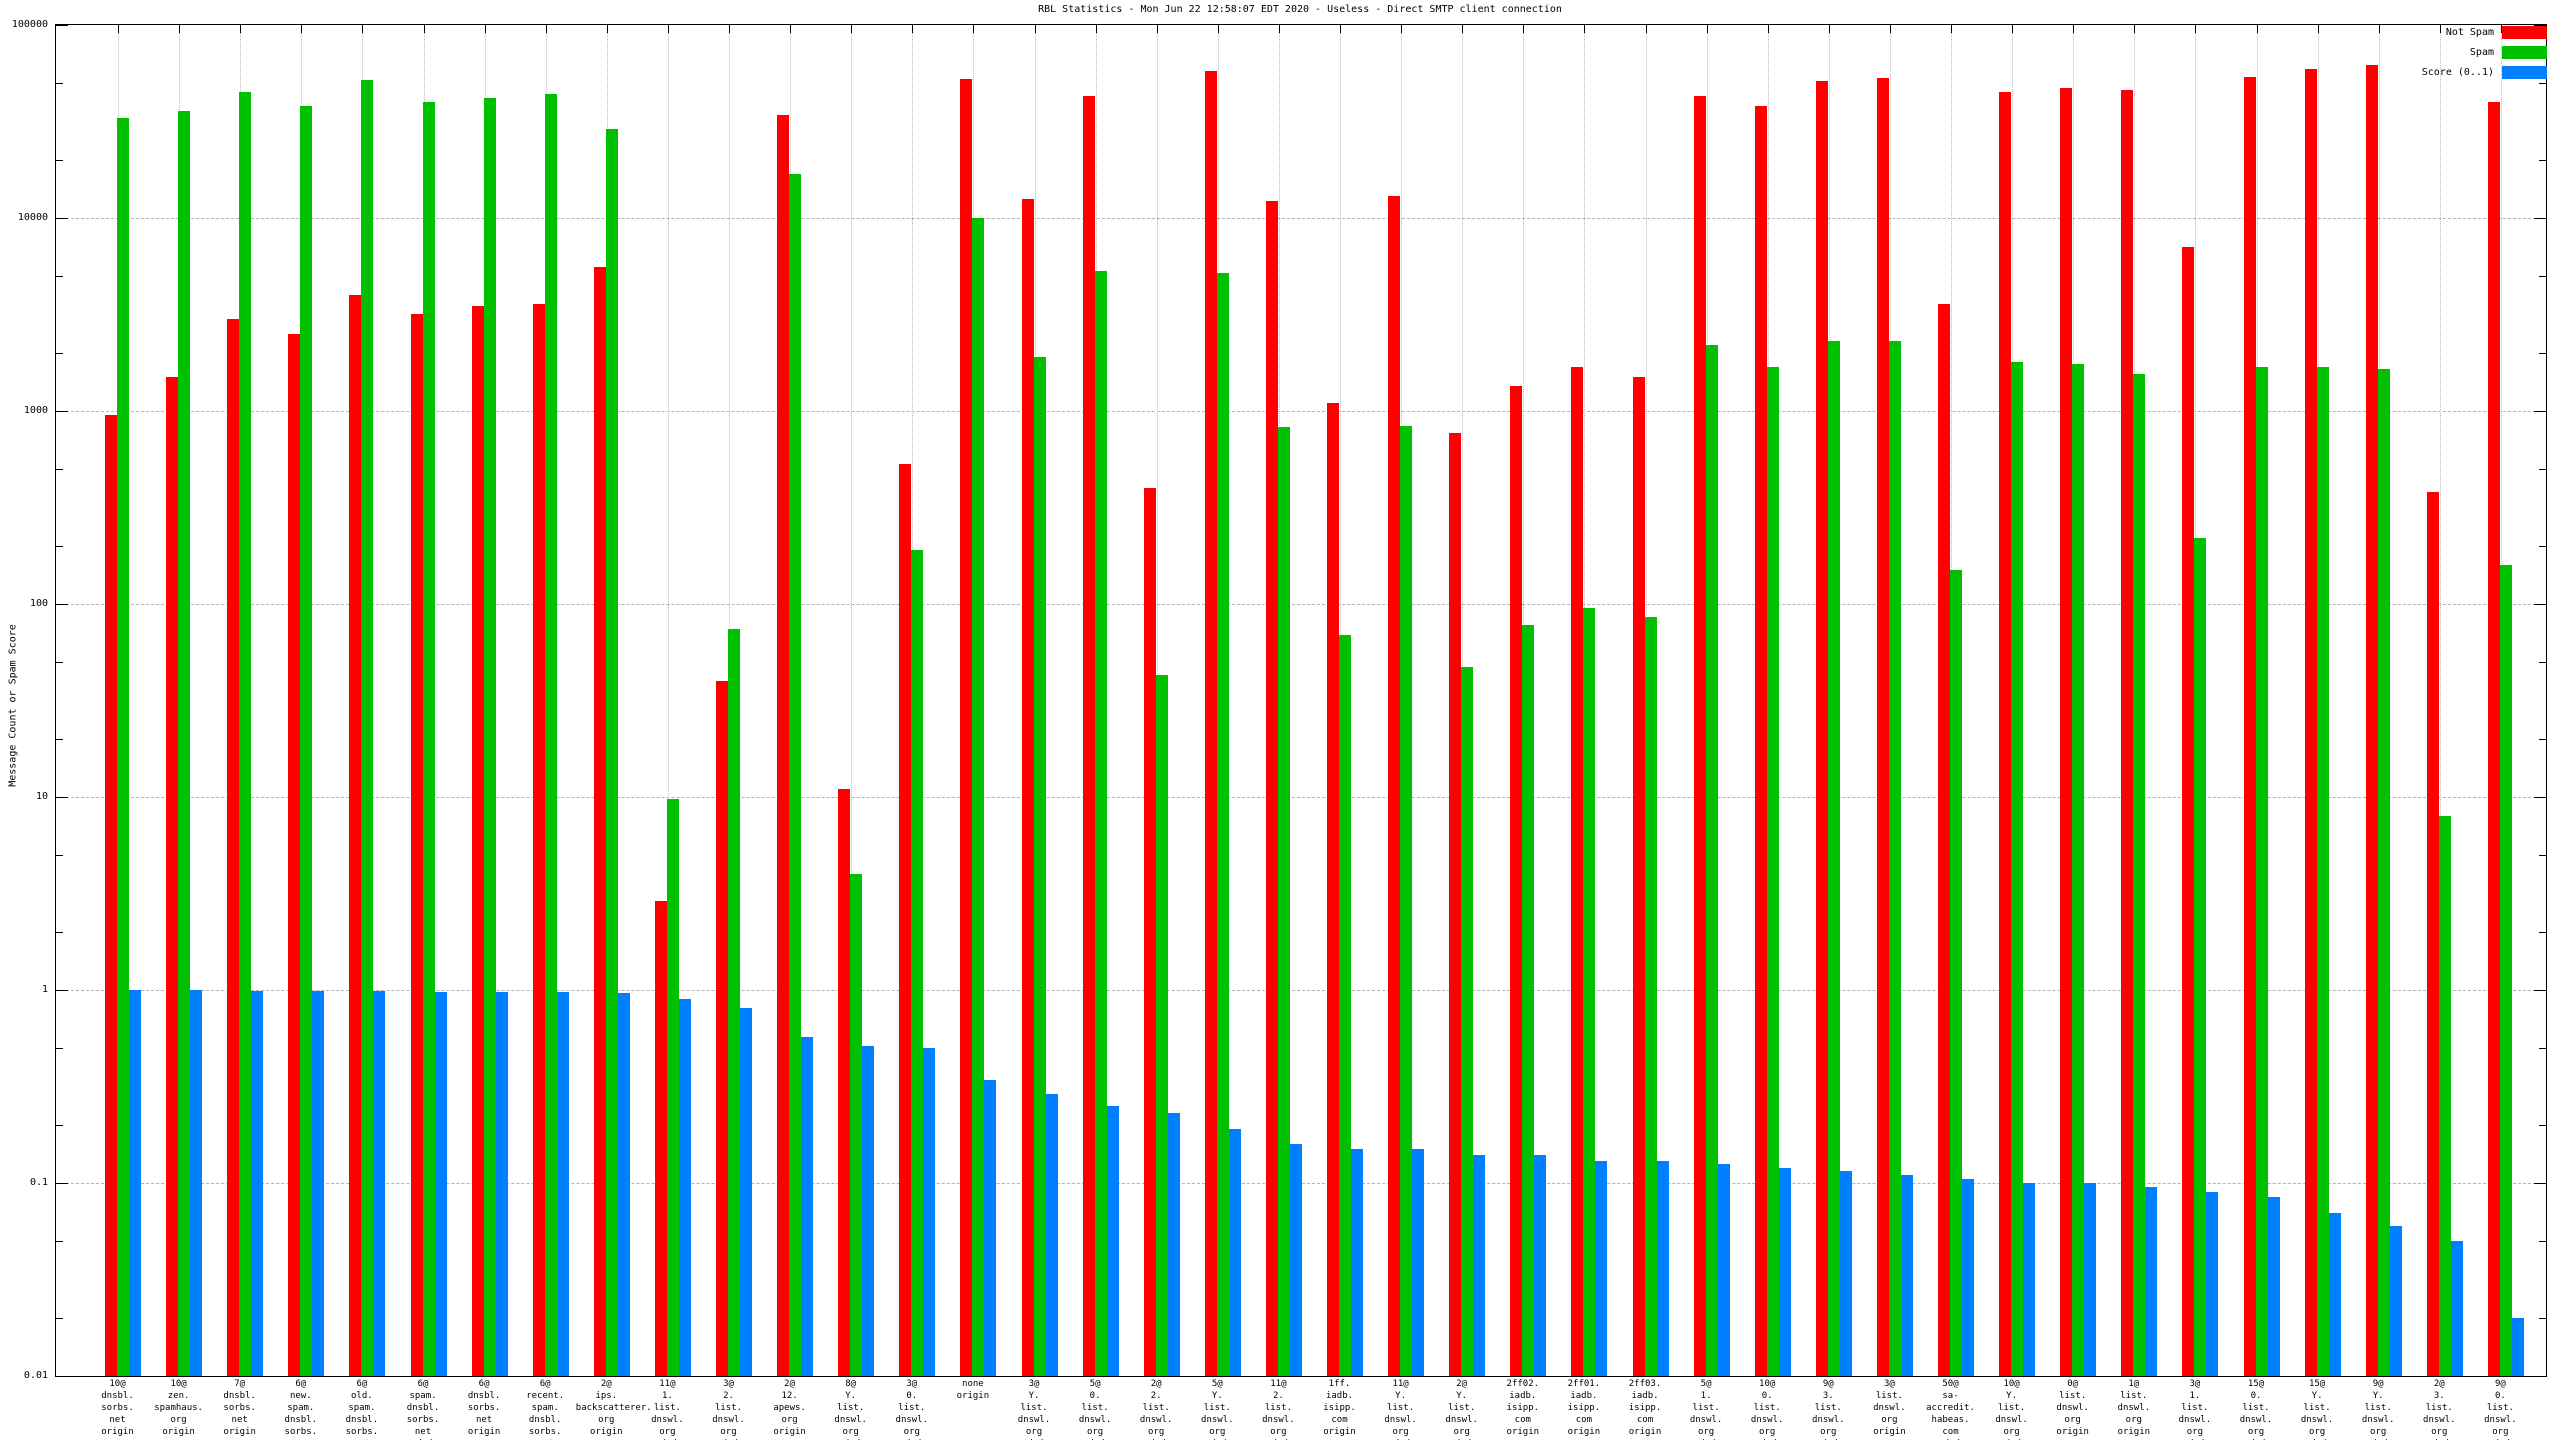 This screenshot has width=2560, height=1440. Describe the element at coordinates (32, 217) in the screenshot. I see `y-tick-label: 10000` at that location.